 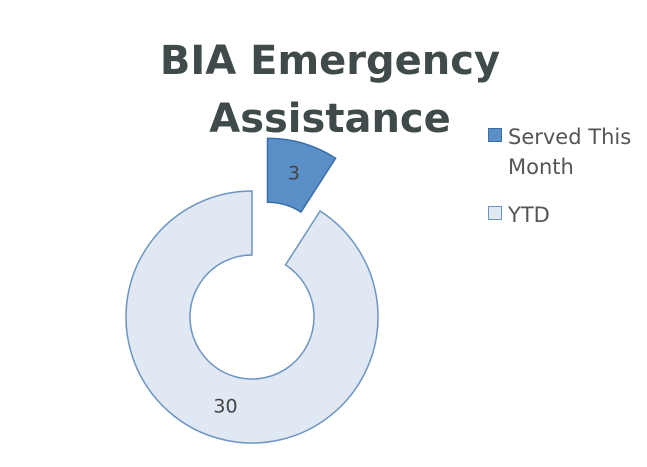 What do you see at coordinates (225, 407) in the screenshot?
I see `data-label: 30` at bounding box center [225, 407].